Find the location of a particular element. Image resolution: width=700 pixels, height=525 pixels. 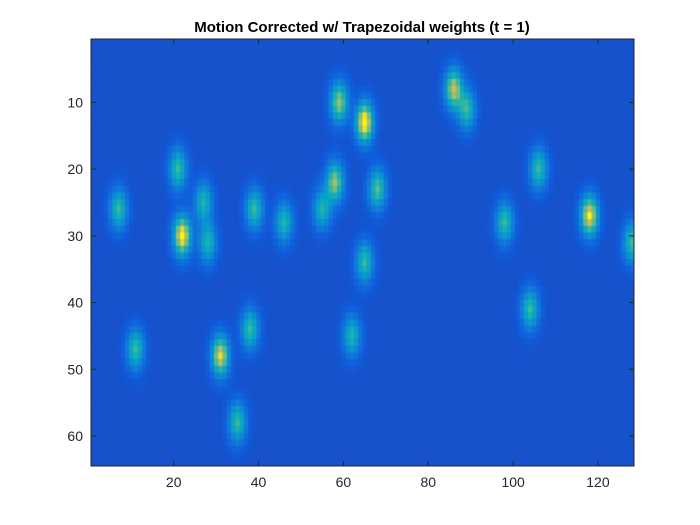

y-tick-label: 30 is located at coordinates (75, 236).